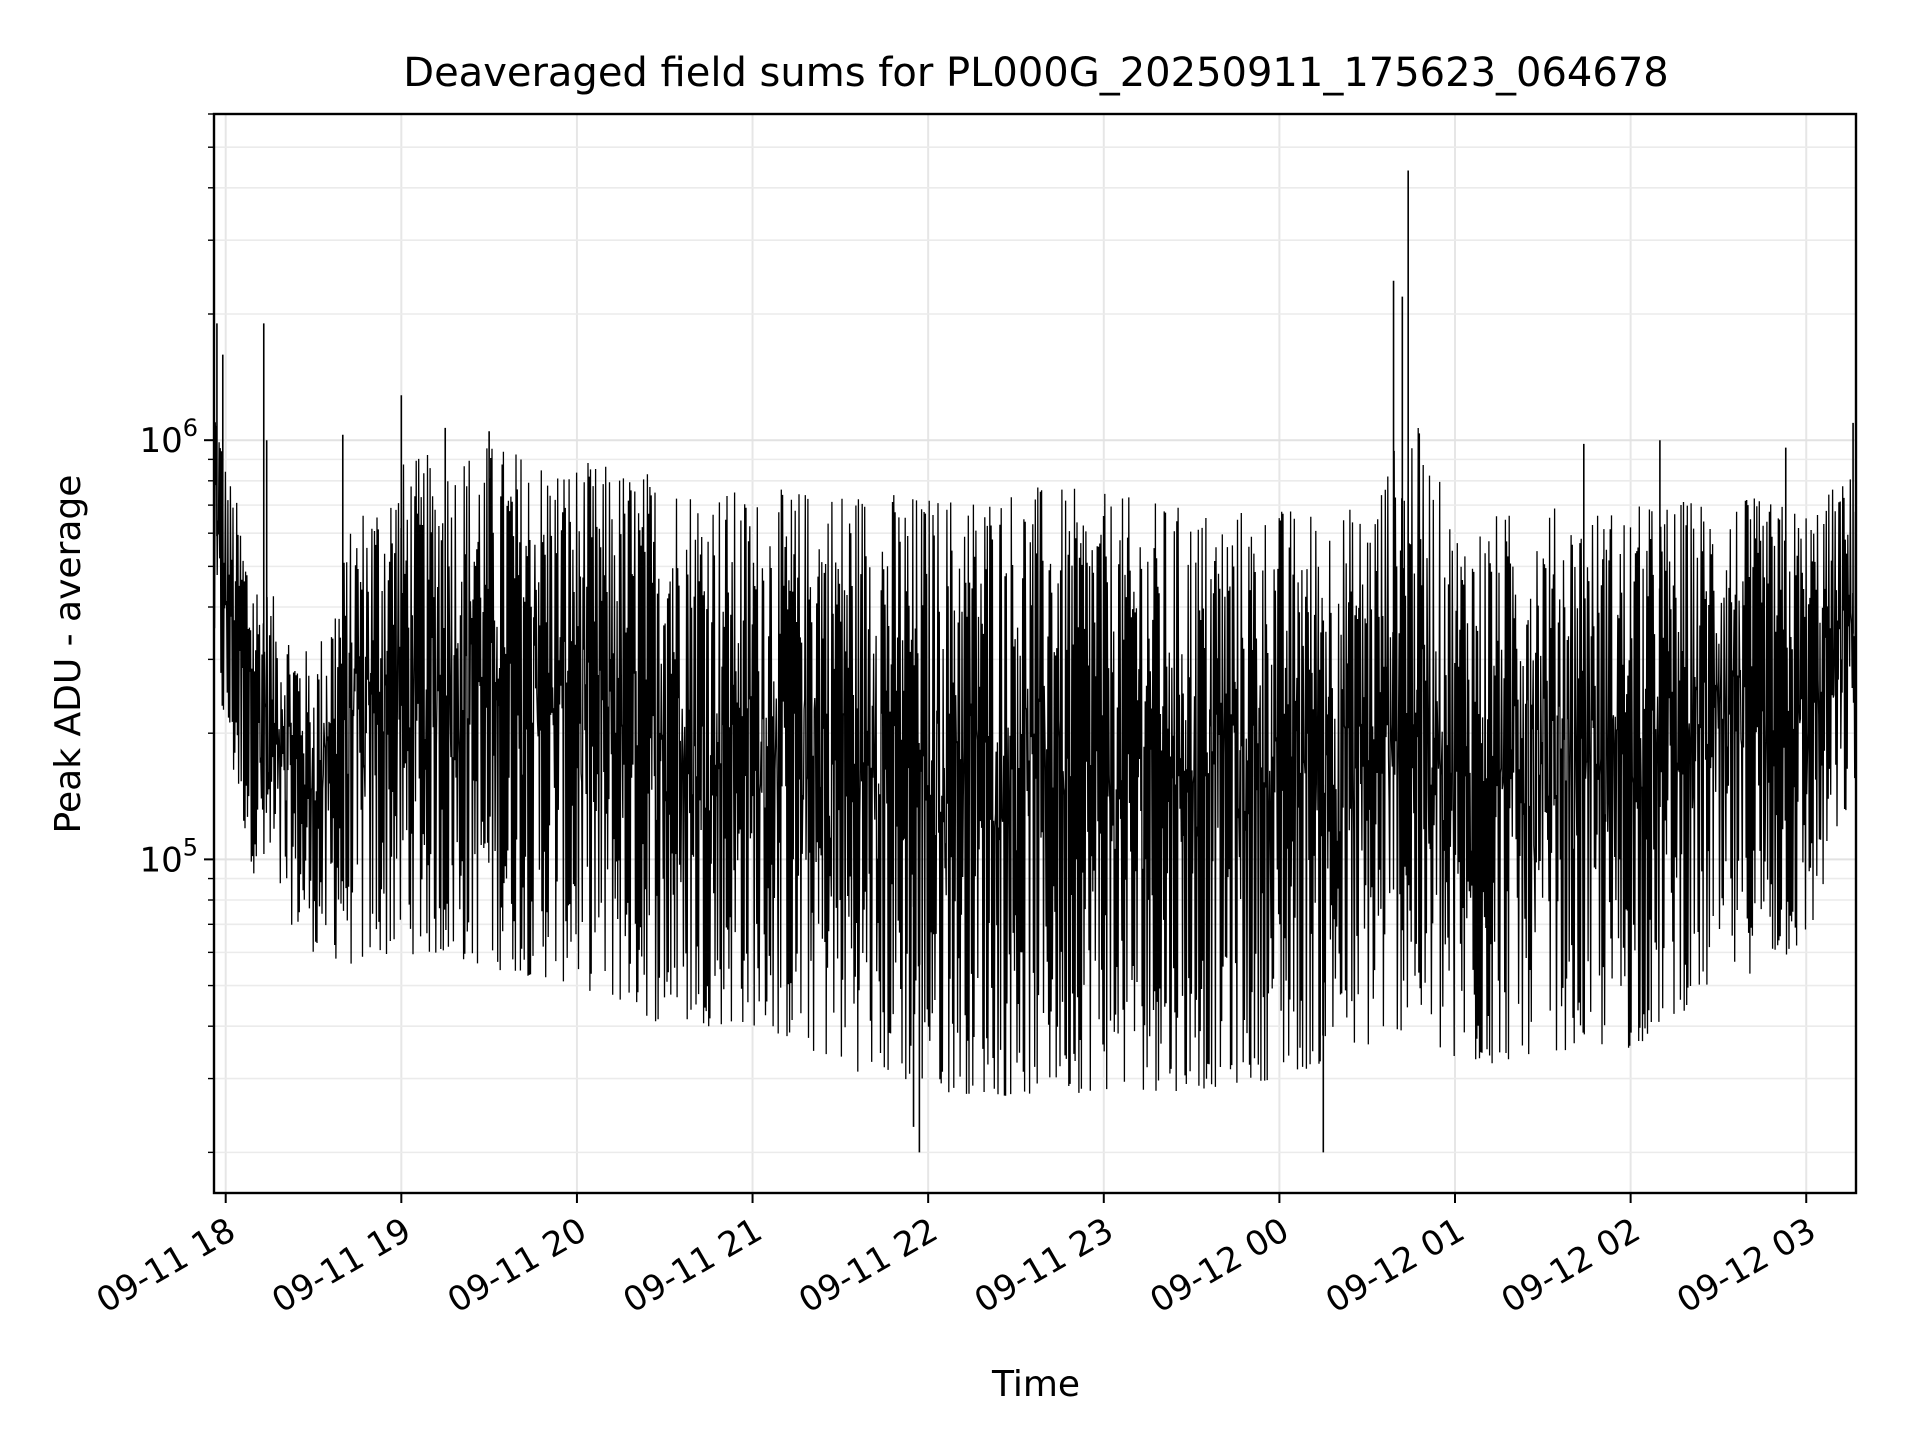 The height and width of the screenshot is (1444, 1920). I want to click on y-tick-label: 10⁵, so click(168, 856).